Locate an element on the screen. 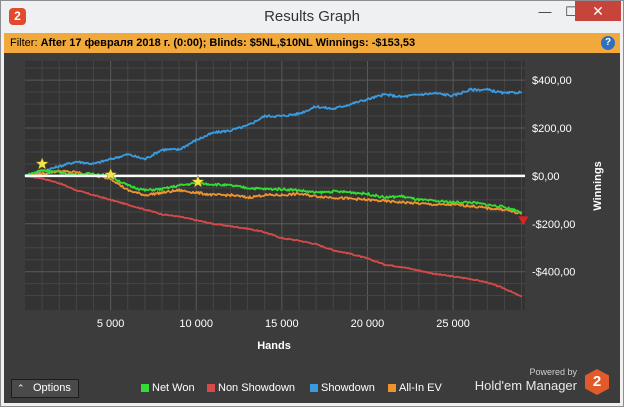 Image resolution: width=624 pixels, height=407 pixels. y-axis-label: Winnings is located at coordinates (598, 185).